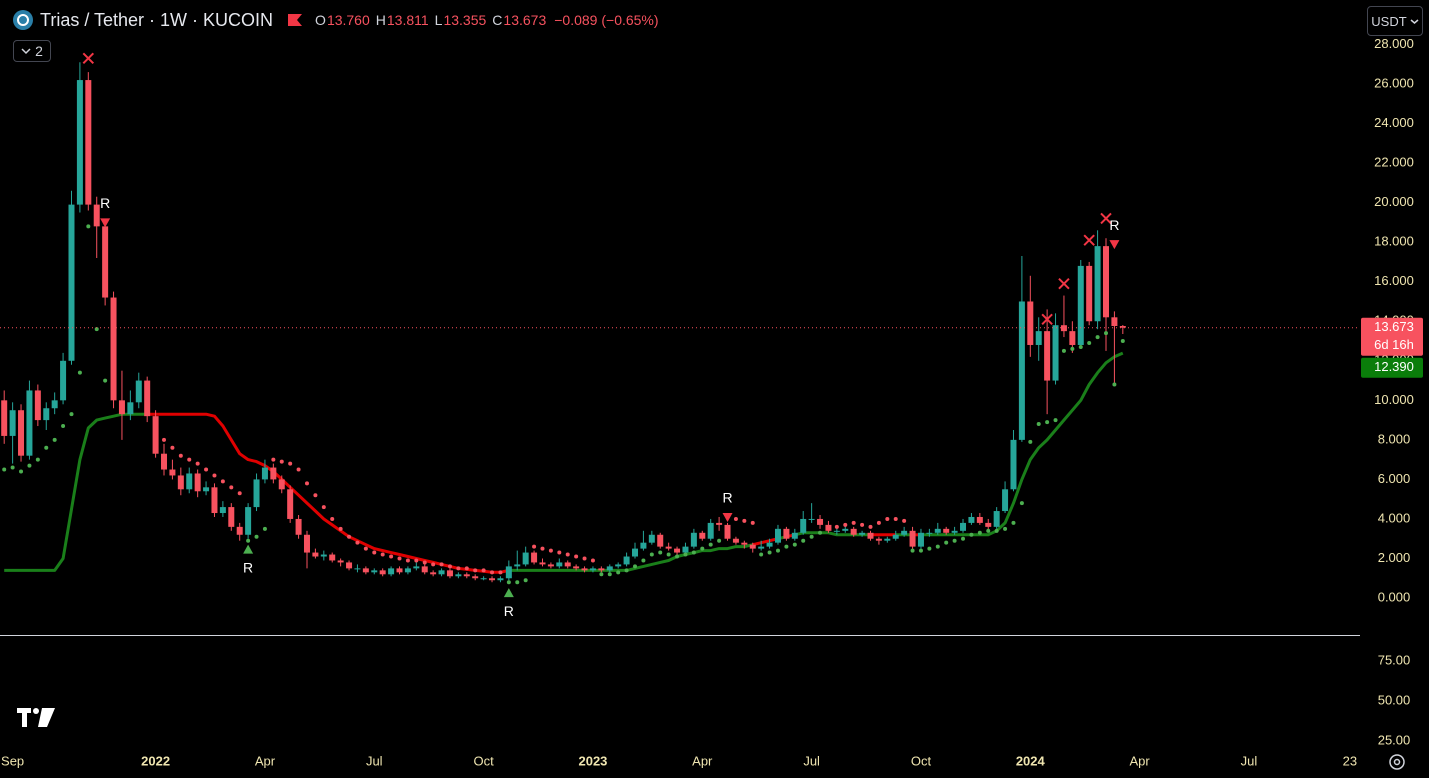  What do you see at coordinates (265, 760) in the screenshot?
I see `x-tick-label: Apr` at bounding box center [265, 760].